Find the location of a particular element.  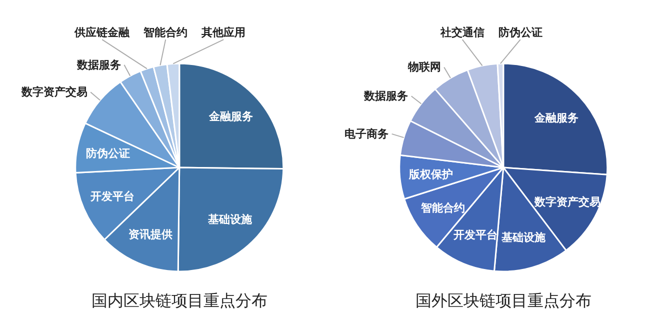

slice-label: 其他应用 is located at coordinates (223, 32).